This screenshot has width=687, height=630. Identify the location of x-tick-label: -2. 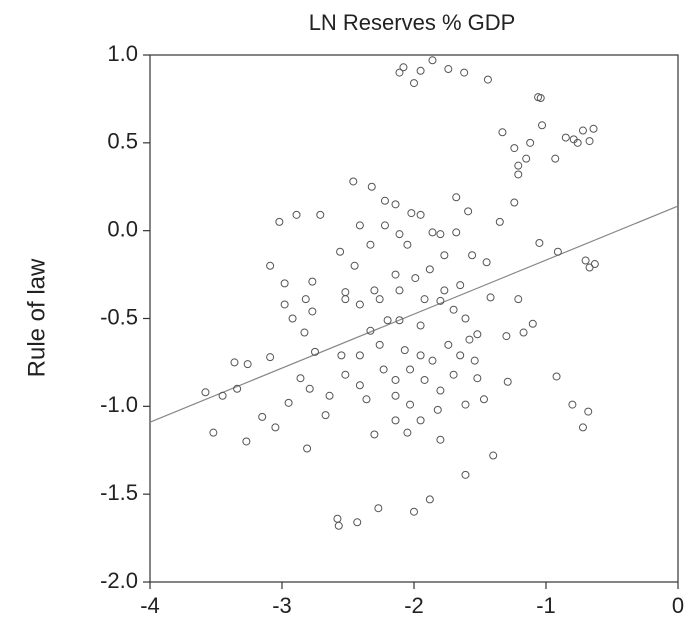
(414, 605).